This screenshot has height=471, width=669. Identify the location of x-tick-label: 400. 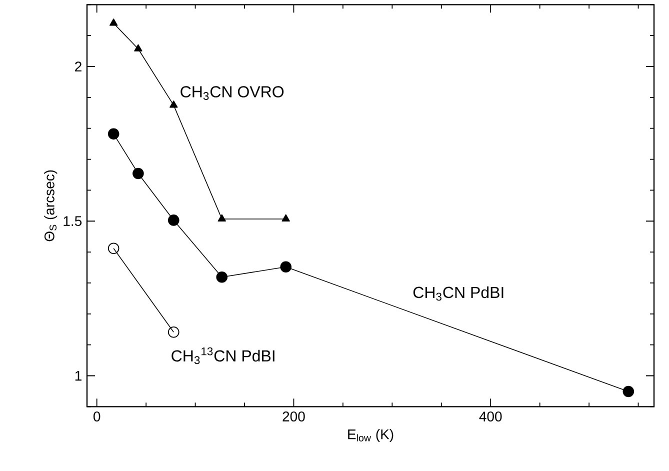
(490, 417).